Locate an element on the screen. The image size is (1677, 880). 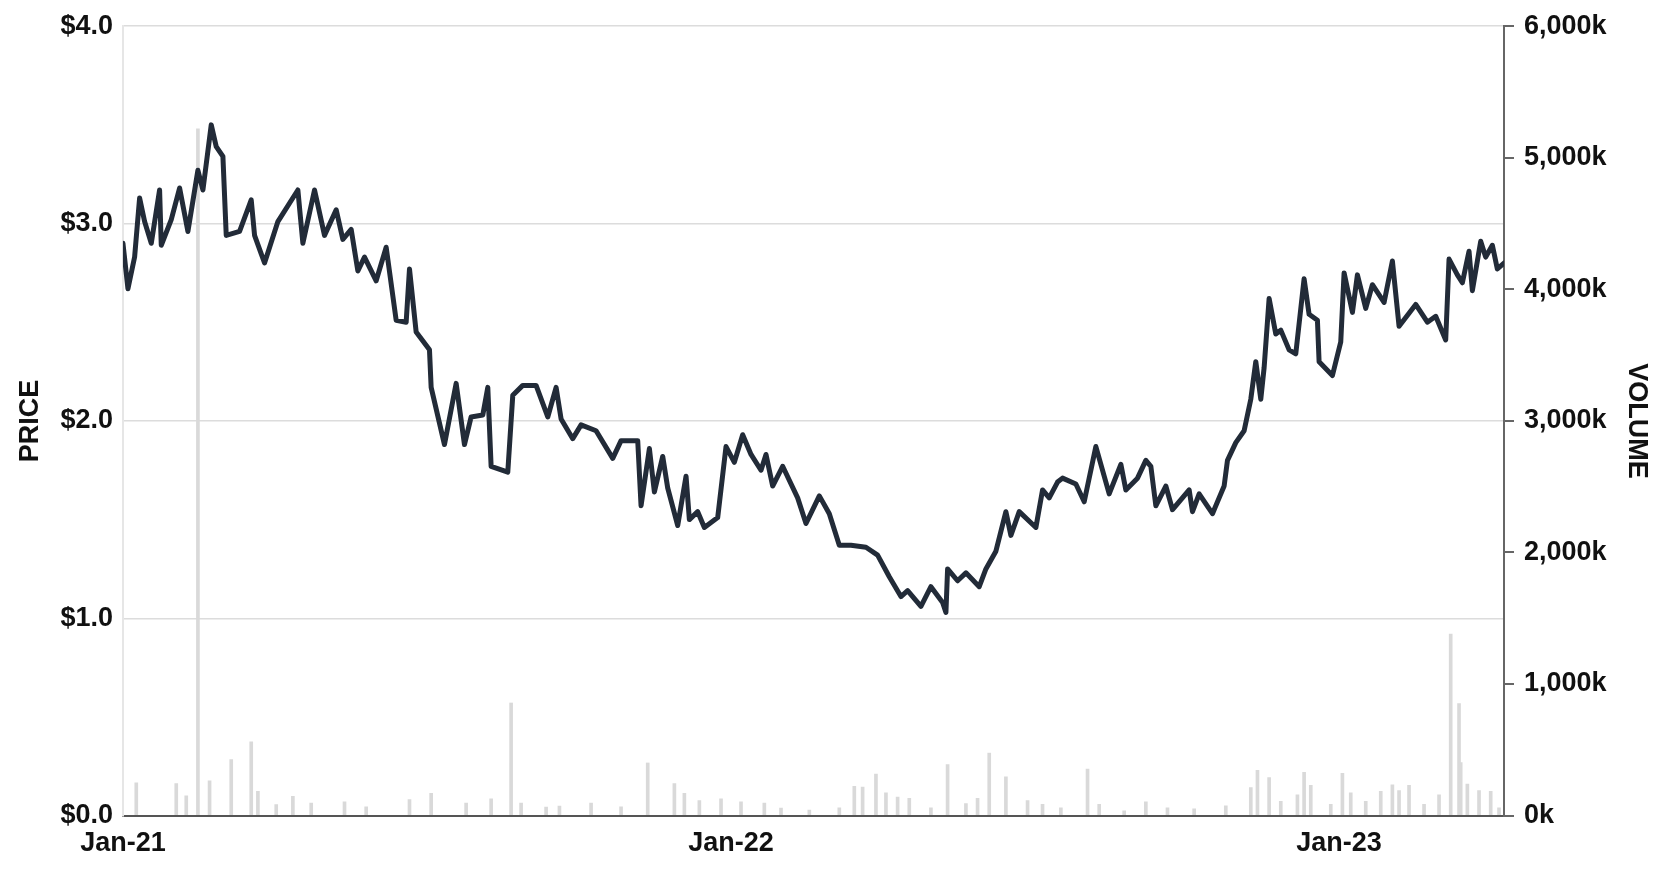
y-tick-label: $1.0 is located at coordinates (86, 616).